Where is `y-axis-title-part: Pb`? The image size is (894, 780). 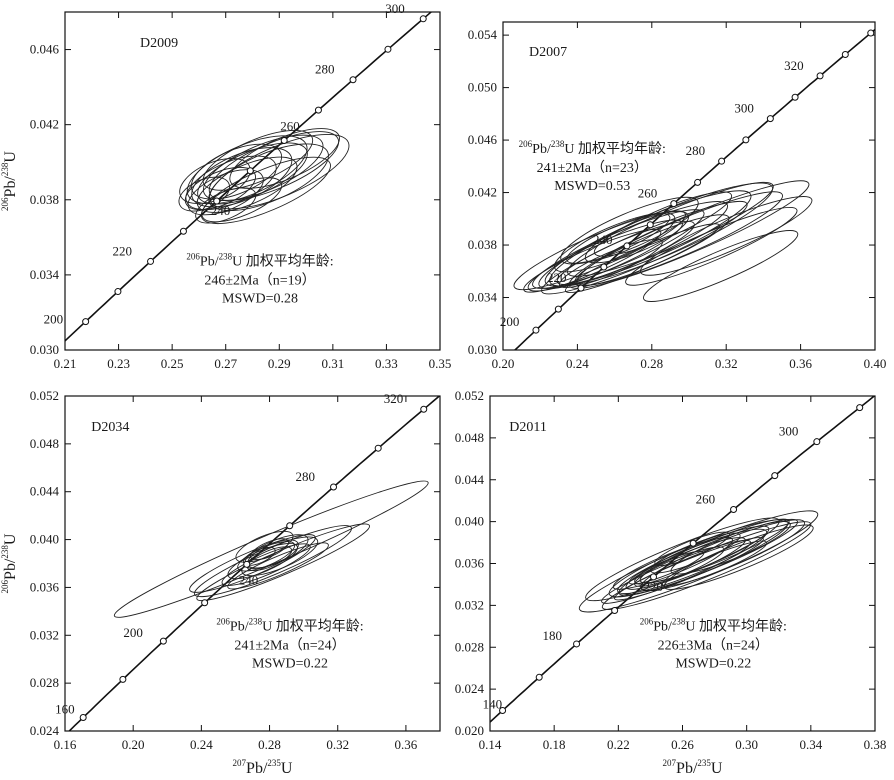 y-axis-title-part: Pb is located at coordinates (10, 571).